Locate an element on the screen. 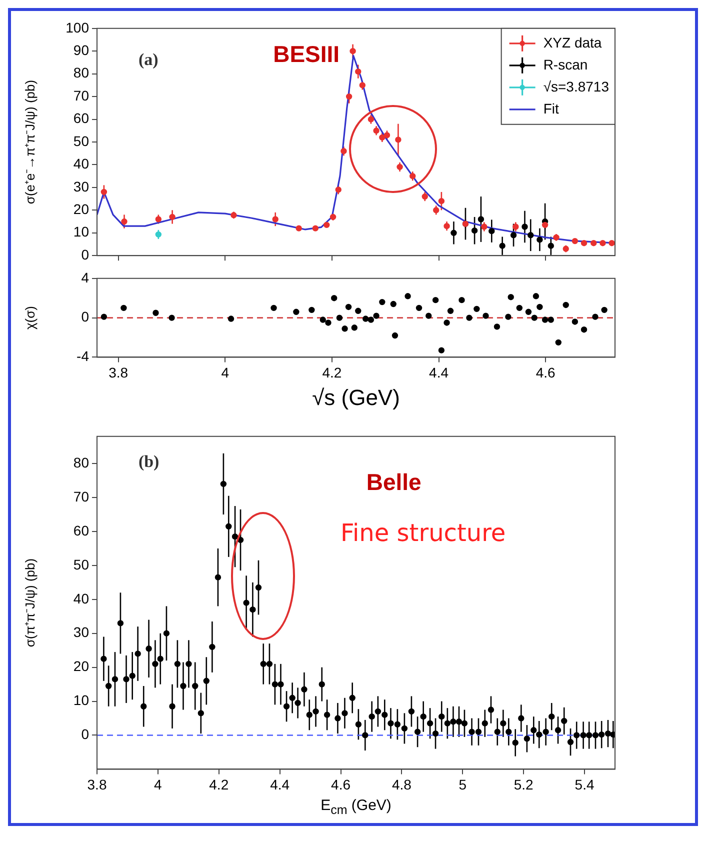  annotation: (a) is located at coordinates (148, 60).